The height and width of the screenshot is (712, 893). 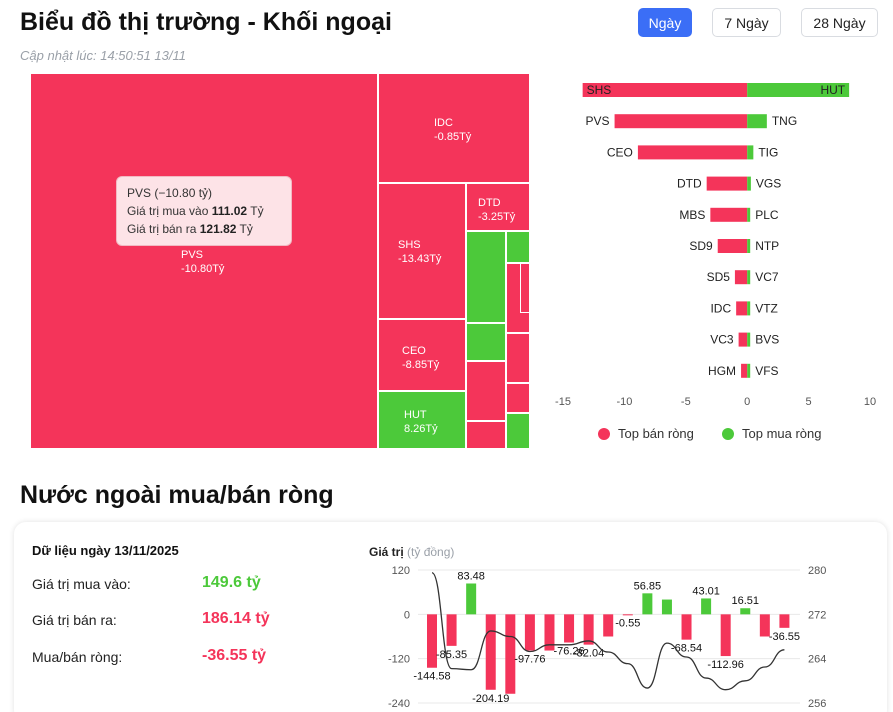 I want to click on sell-value-label: Giá trị bán ra:, so click(x=74, y=620).